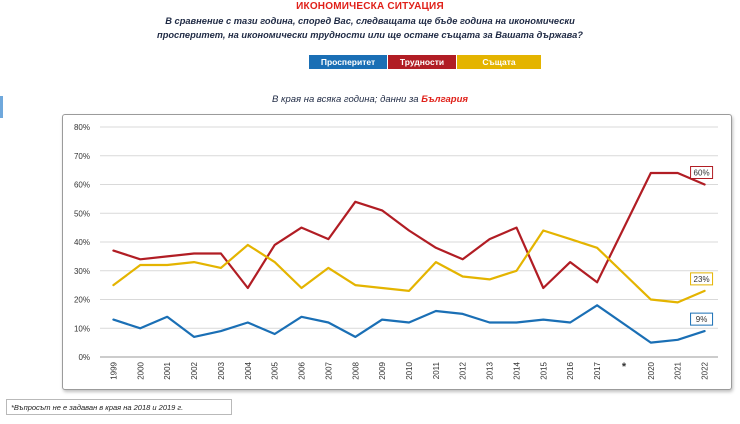 This screenshot has width=740, height=424. I want to click on y-tick-label: 30%, so click(82, 271).